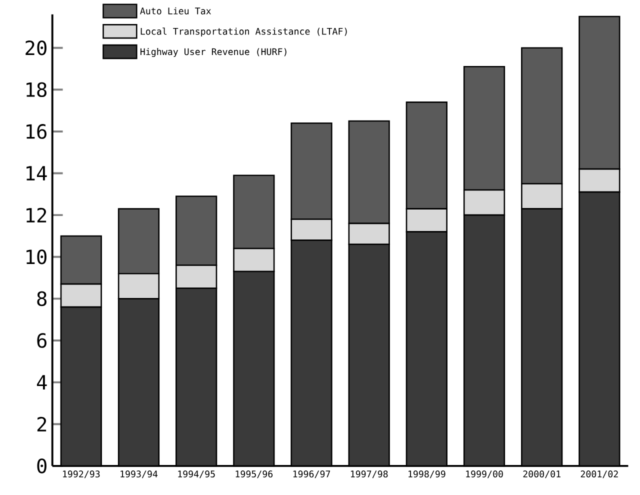  What do you see at coordinates (254, 474) in the screenshot?
I see `x-tick-label: 1995/96` at bounding box center [254, 474].